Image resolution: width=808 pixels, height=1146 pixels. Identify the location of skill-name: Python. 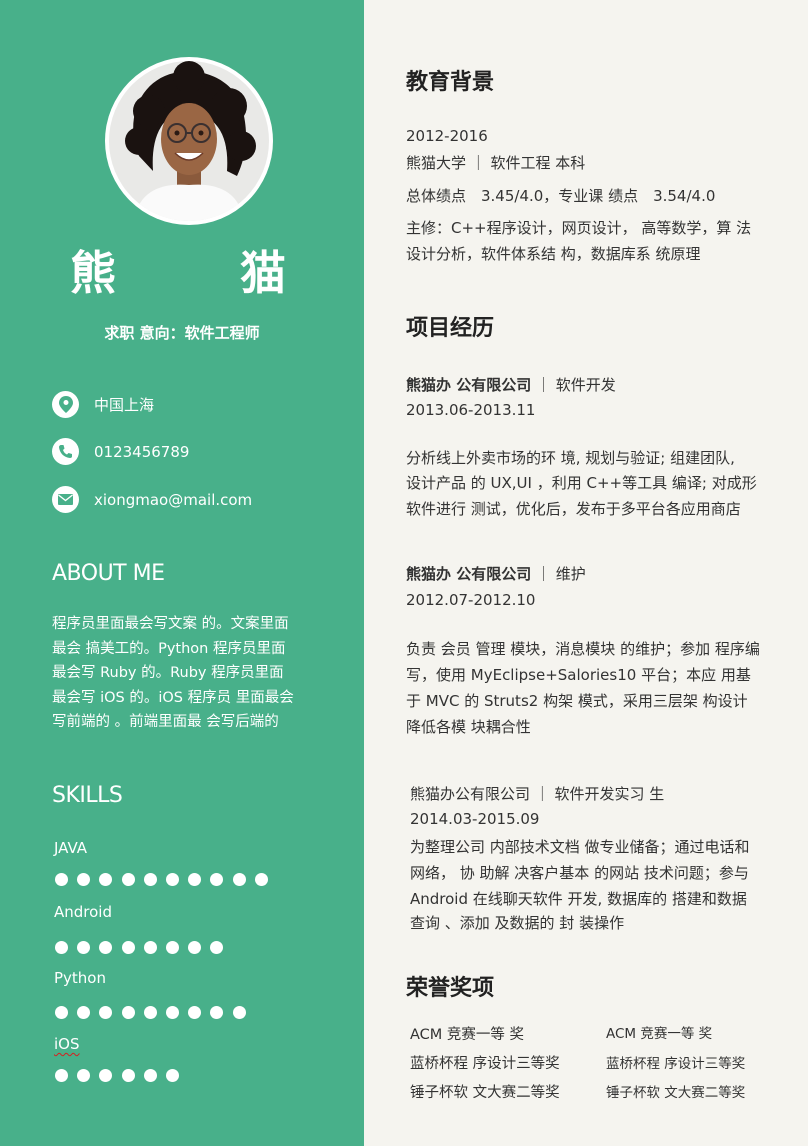
(80, 978).